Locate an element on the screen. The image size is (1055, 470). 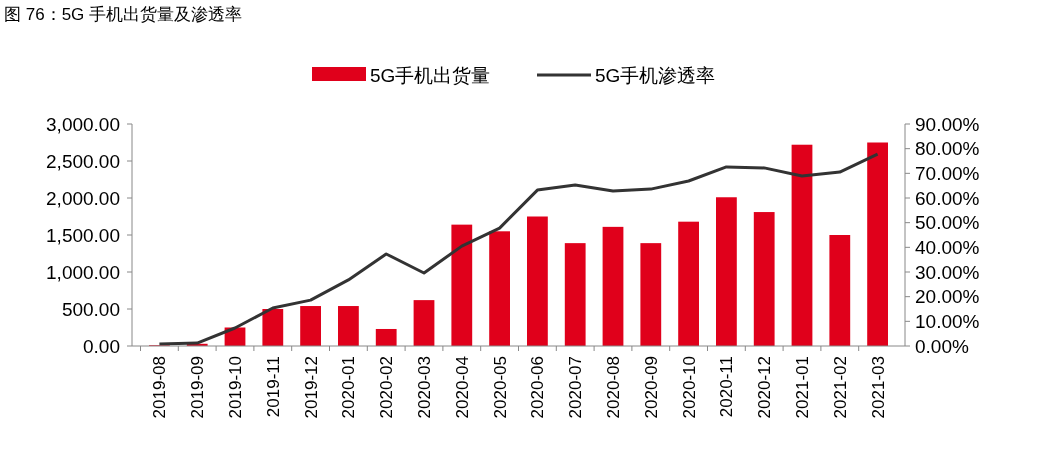
y2-tick-label: 40.00% is located at coordinates (947, 247).